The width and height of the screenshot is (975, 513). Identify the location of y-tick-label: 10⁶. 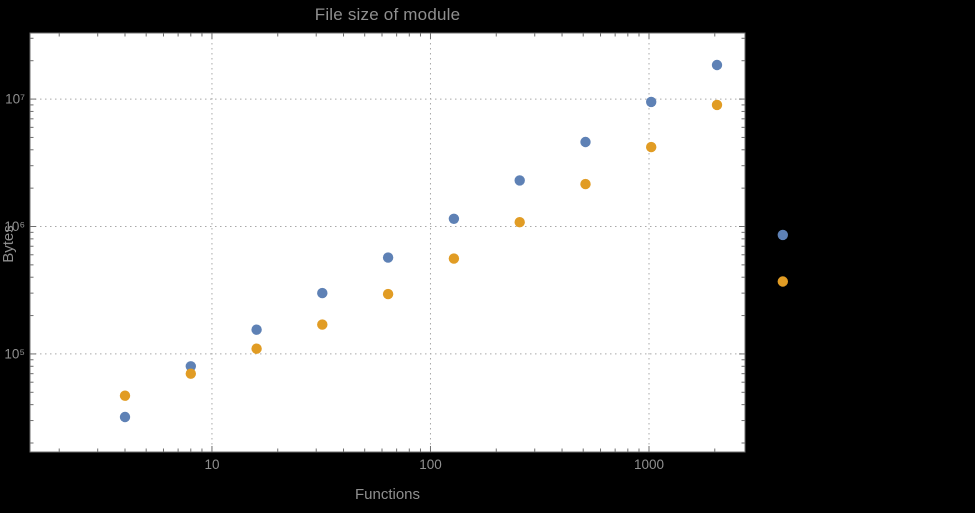
(14, 226).